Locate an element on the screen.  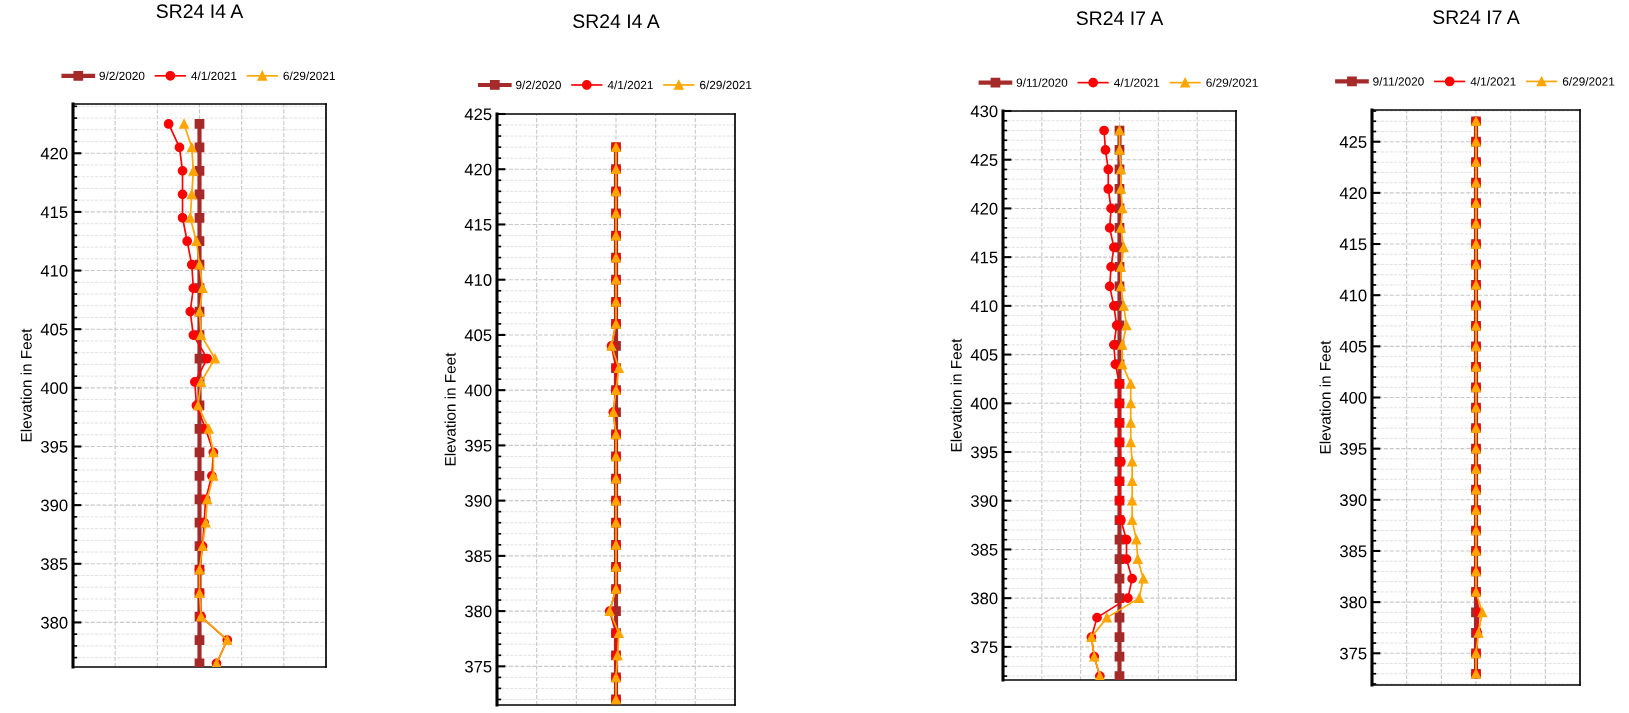
y-tick-label: 430 is located at coordinates (984, 111).